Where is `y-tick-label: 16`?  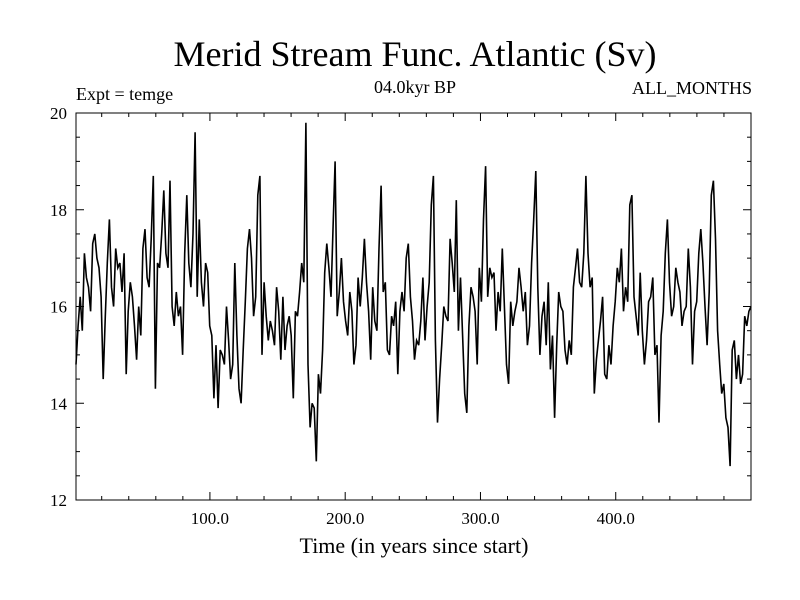
y-tick-label: 16 is located at coordinates (58, 307).